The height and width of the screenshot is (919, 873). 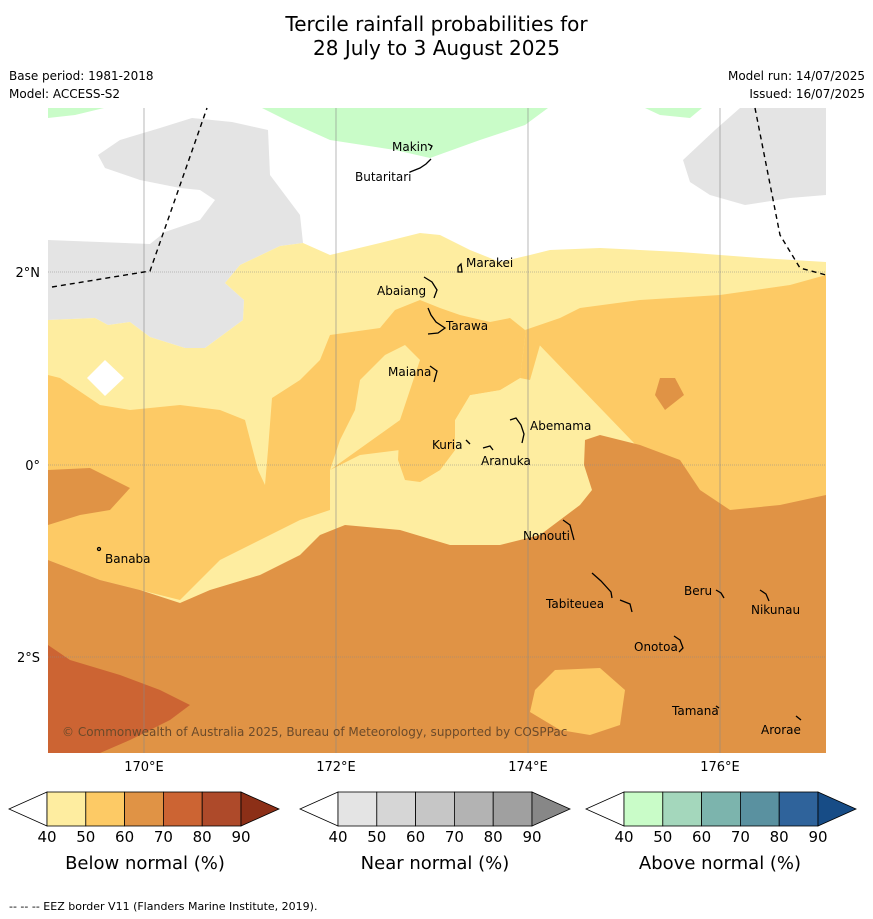 What do you see at coordinates (336, 767) in the screenshot?
I see `lon-tick-172: 172°E` at bounding box center [336, 767].